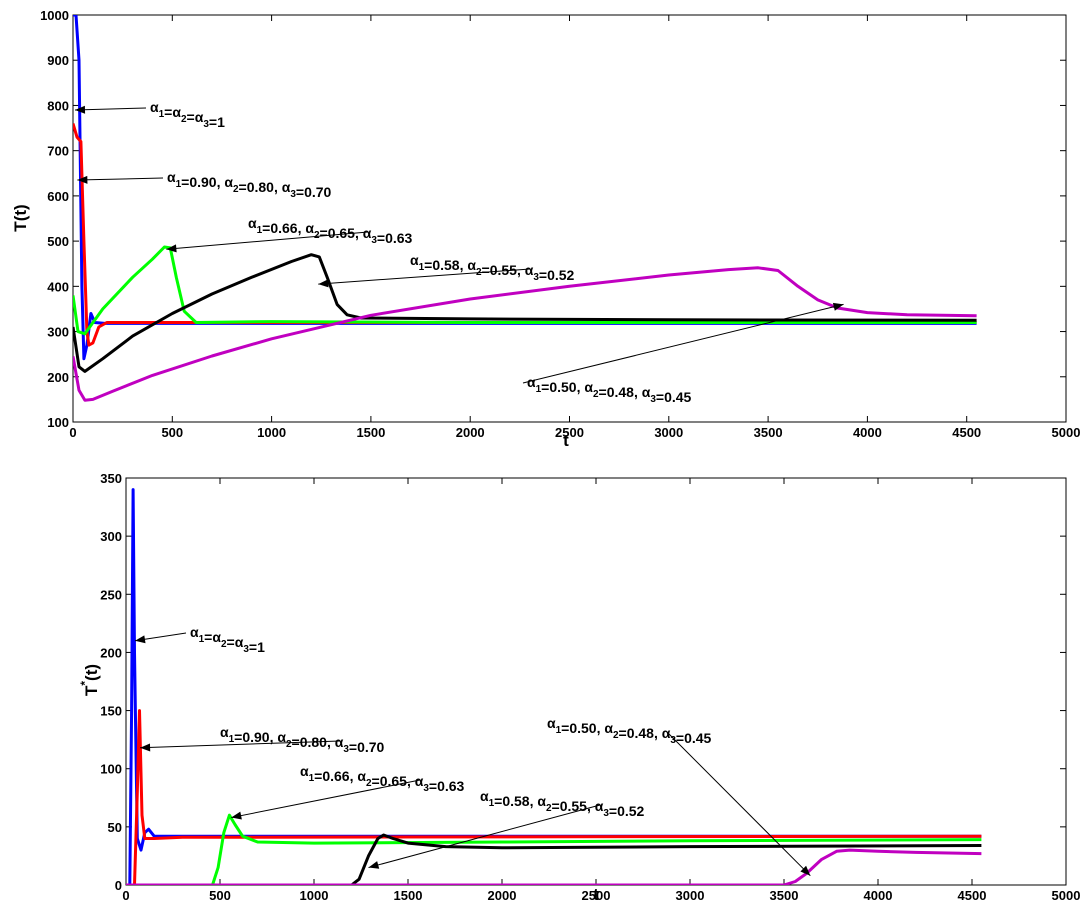  What do you see at coordinates (58, 241) in the screenshot?
I see `y-tick-label: 500` at bounding box center [58, 241].